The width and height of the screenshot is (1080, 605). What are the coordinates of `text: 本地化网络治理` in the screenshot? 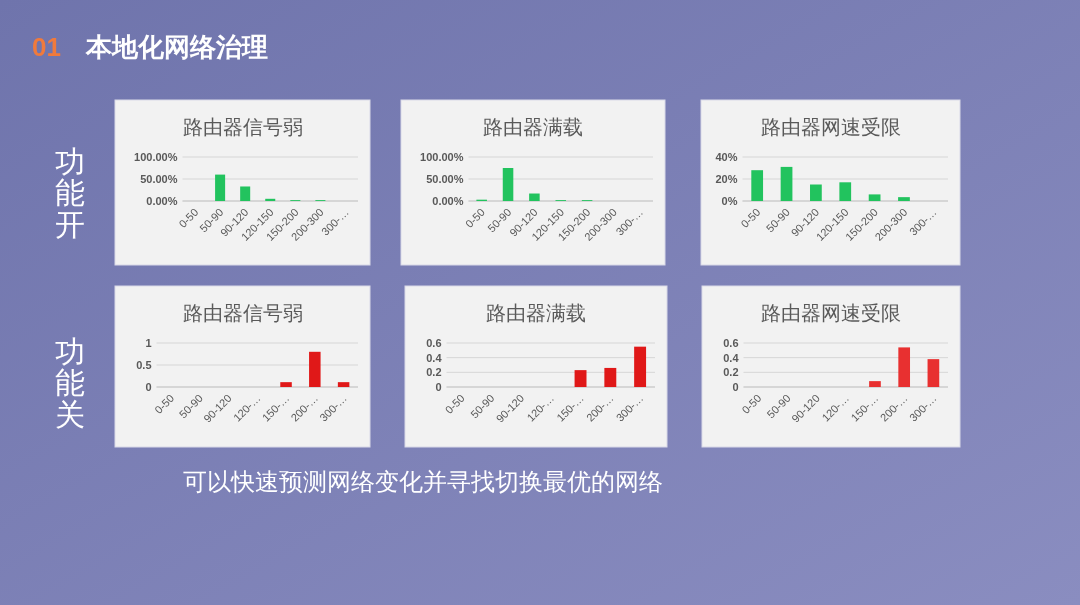 It's located at (176, 47).